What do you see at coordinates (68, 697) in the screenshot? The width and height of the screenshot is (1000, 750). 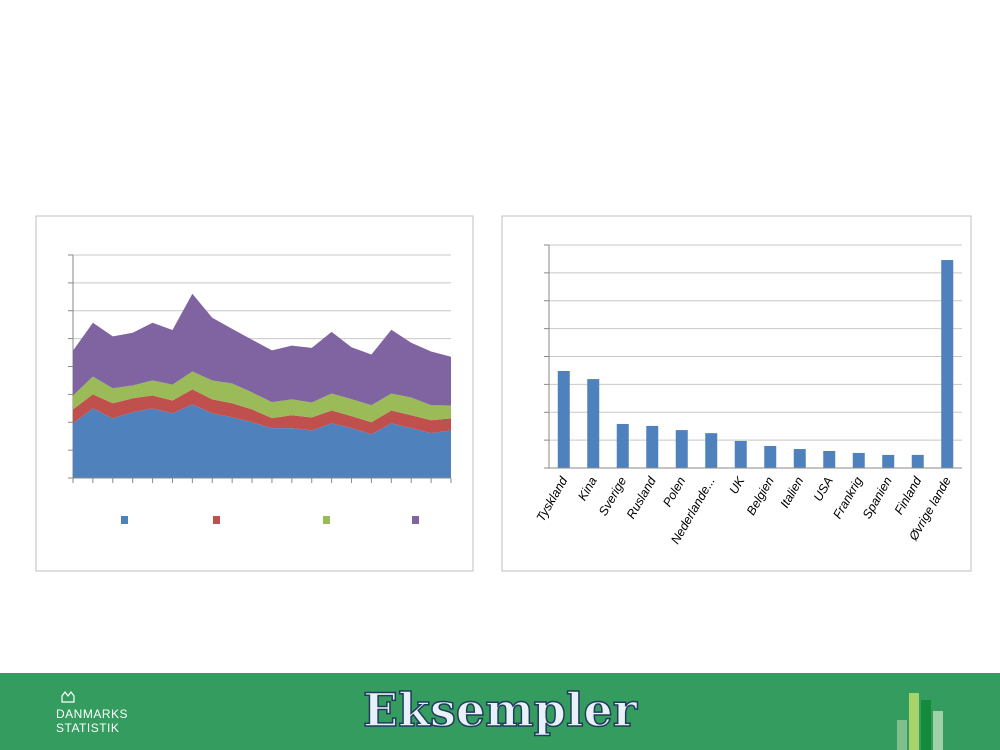 I see `crown-icon` at bounding box center [68, 697].